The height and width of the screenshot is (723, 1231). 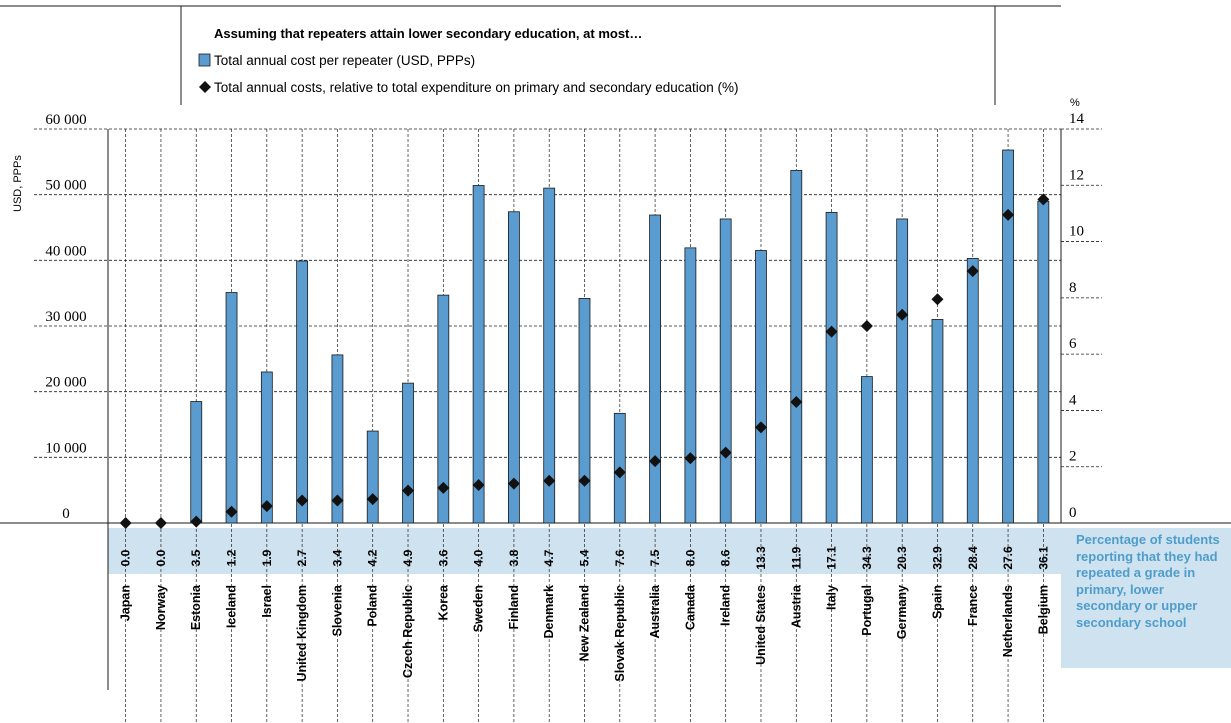 What do you see at coordinates (761, 625) in the screenshot?
I see `country-label: United States` at bounding box center [761, 625].